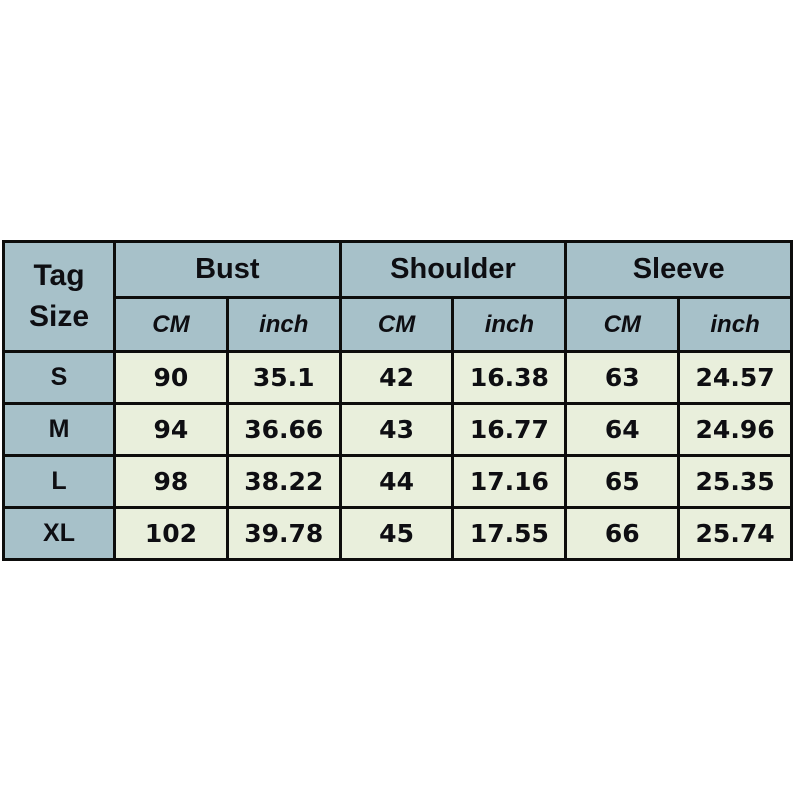 The height and width of the screenshot is (800, 800). What do you see at coordinates (509, 533) in the screenshot?
I see `measurement-cell: 17.55` at bounding box center [509, 533].